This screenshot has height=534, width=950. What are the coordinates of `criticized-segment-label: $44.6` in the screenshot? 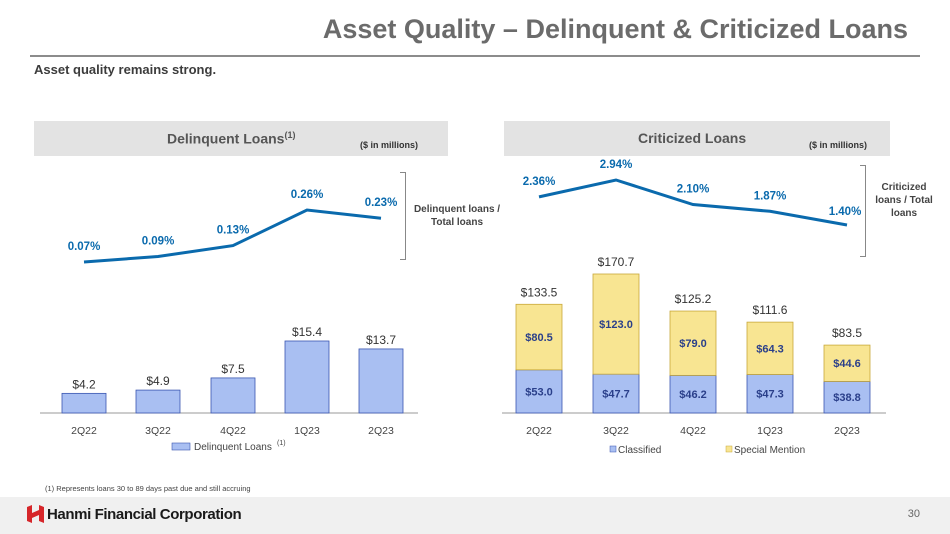 It's located at (847, 364).